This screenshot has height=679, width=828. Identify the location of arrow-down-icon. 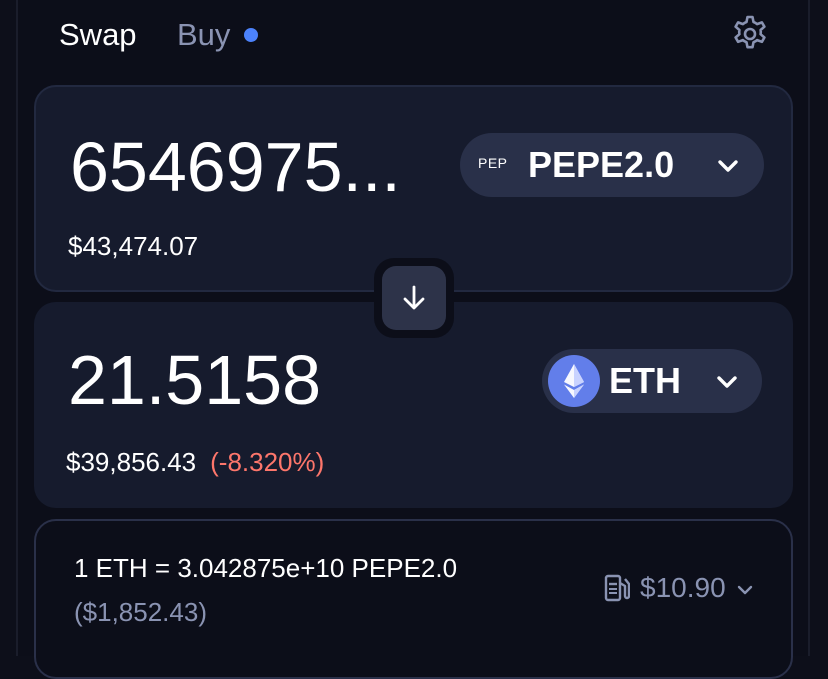
(414, 297).